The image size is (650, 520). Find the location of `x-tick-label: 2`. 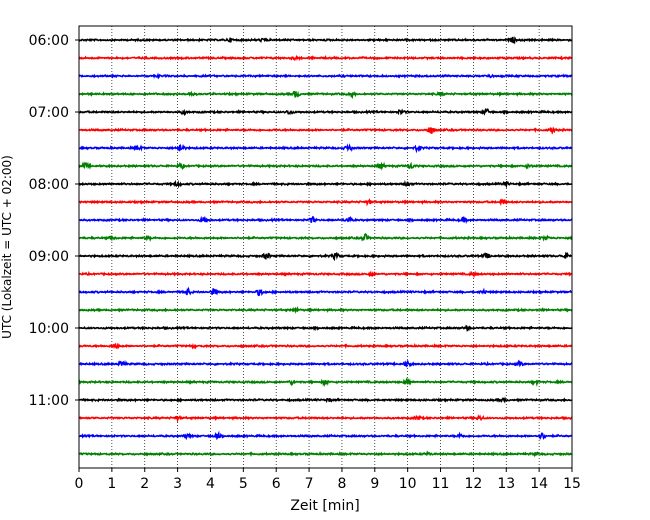

x-tick-label: 2 is located at coordinates (144, 484).